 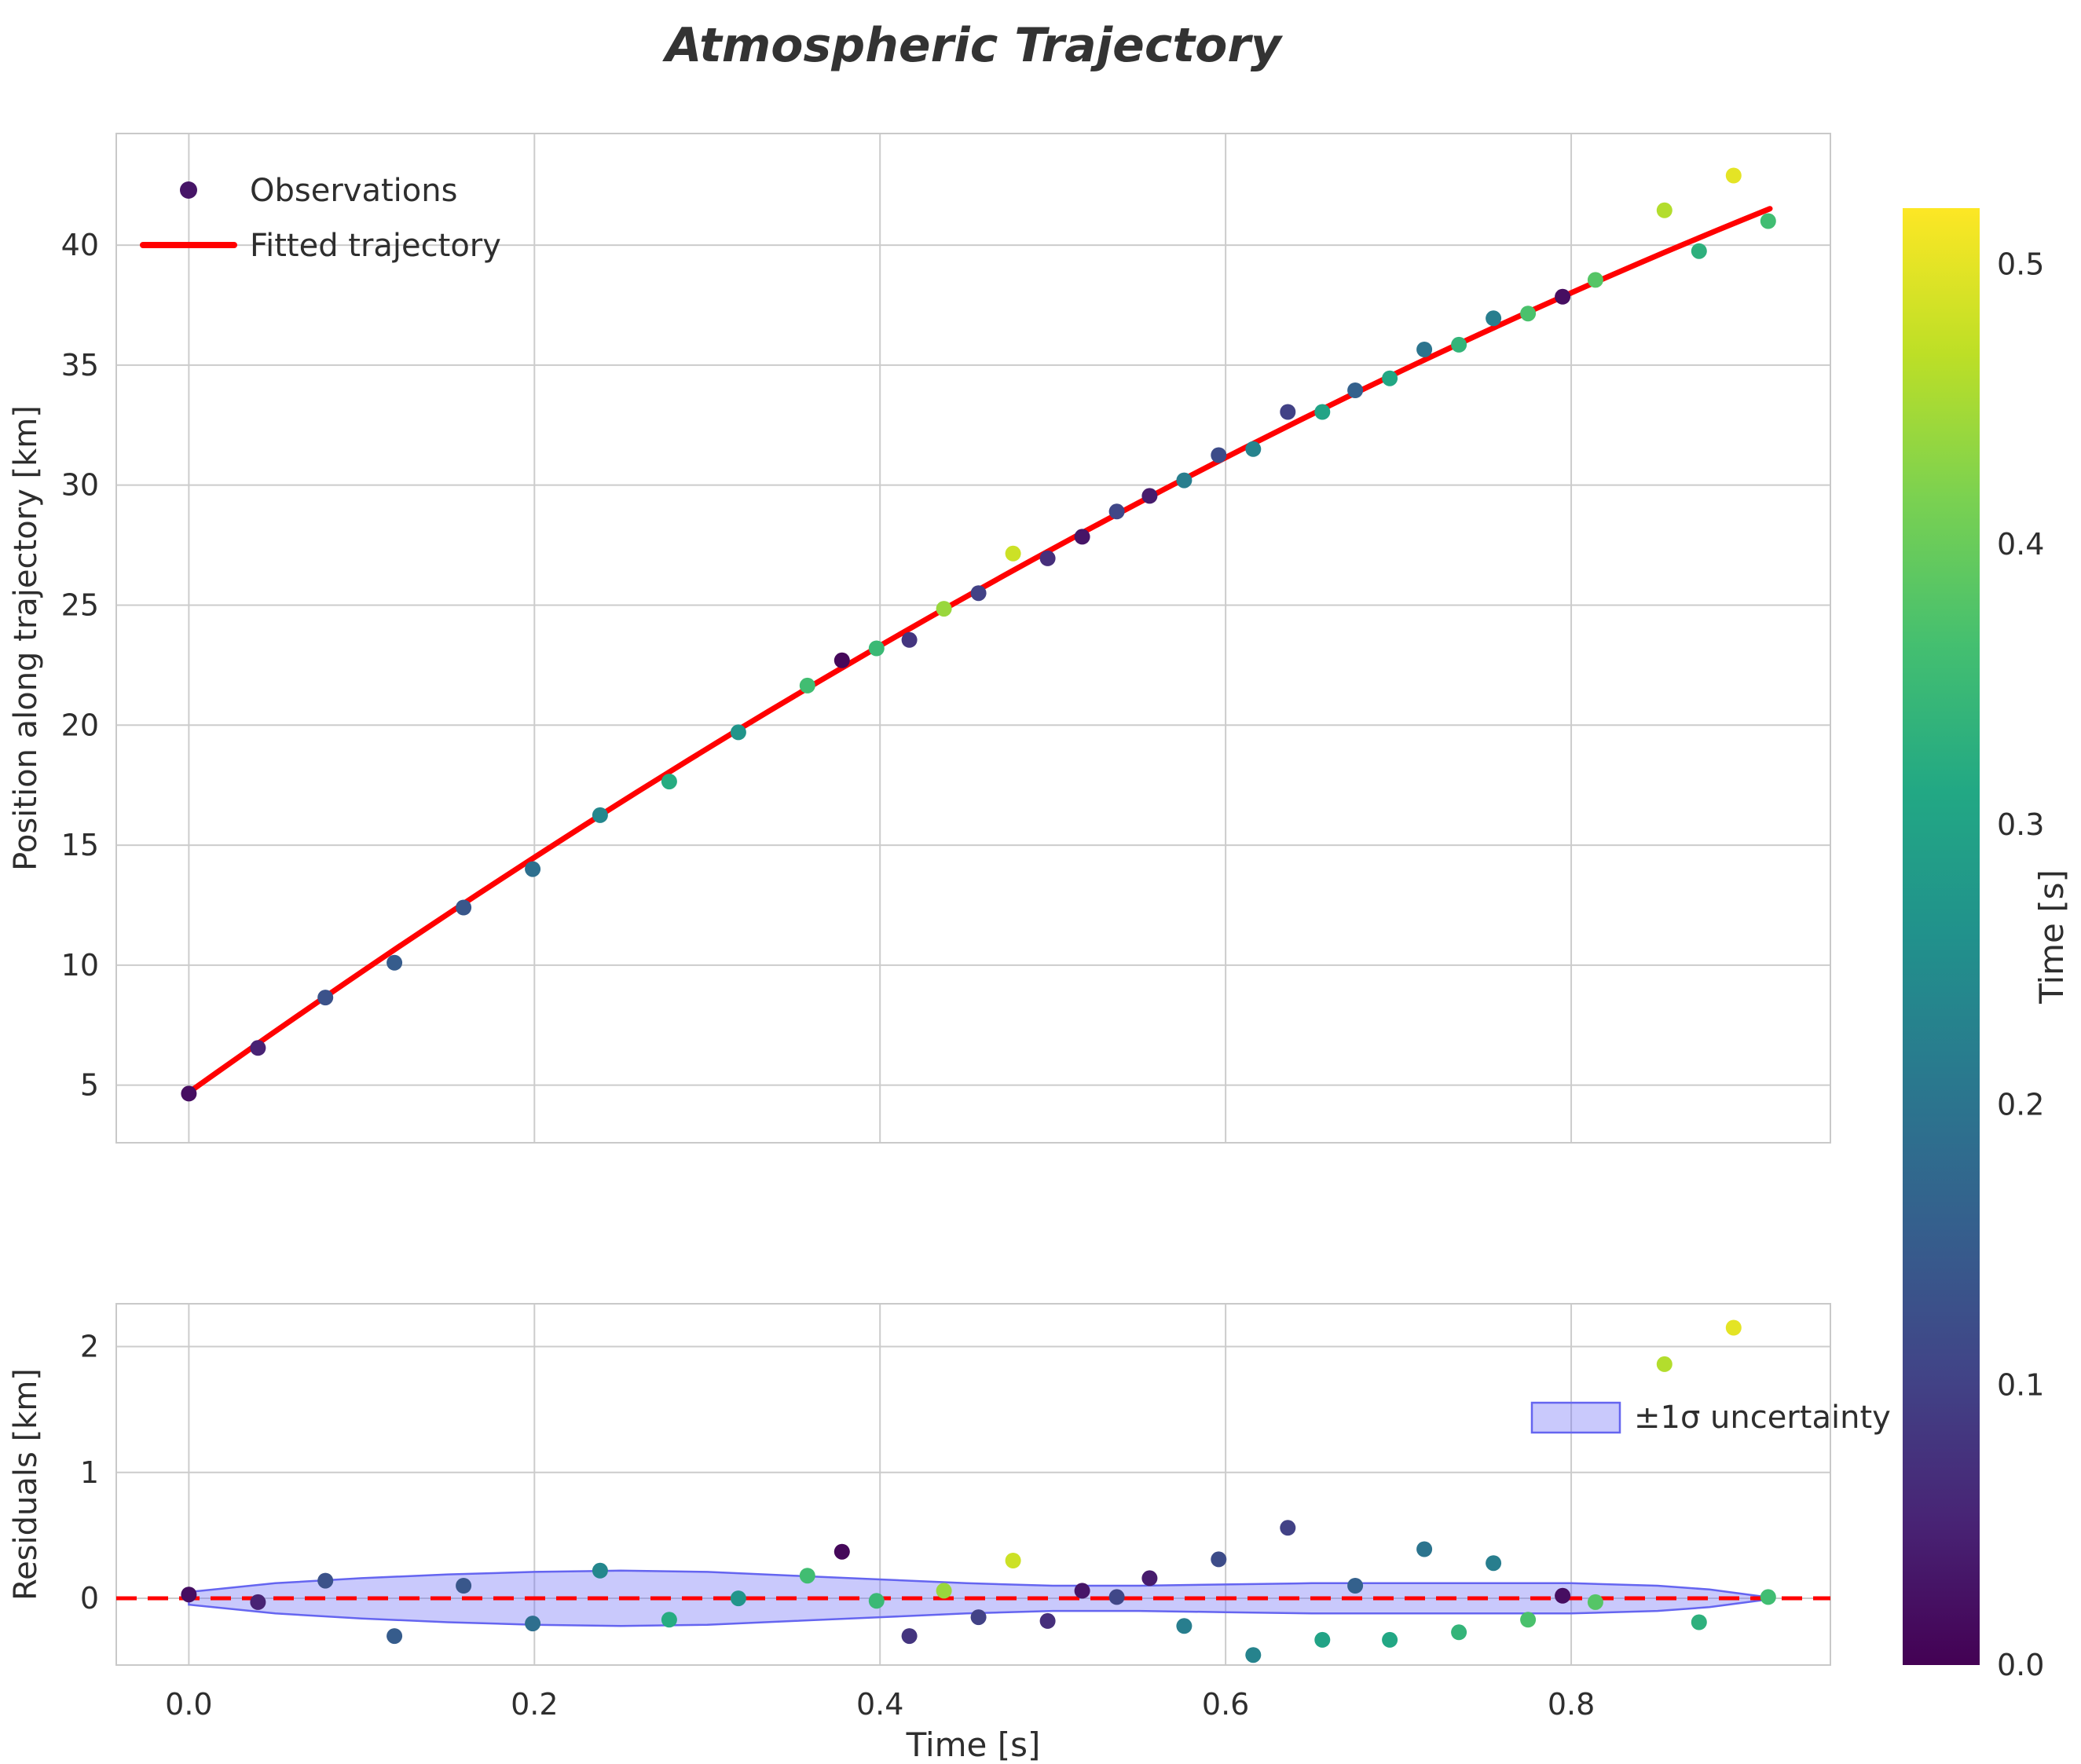 I want to click on colorbar-tick-label: 0.4, so click(x=2020, y=544).